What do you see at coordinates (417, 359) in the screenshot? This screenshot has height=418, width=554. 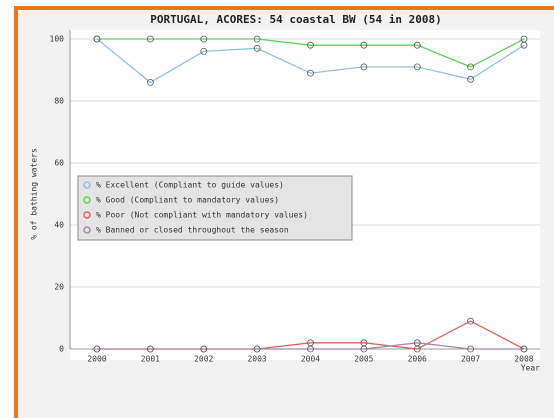 I see `x-tick-label: 2006` at bounding box center [417, 359].